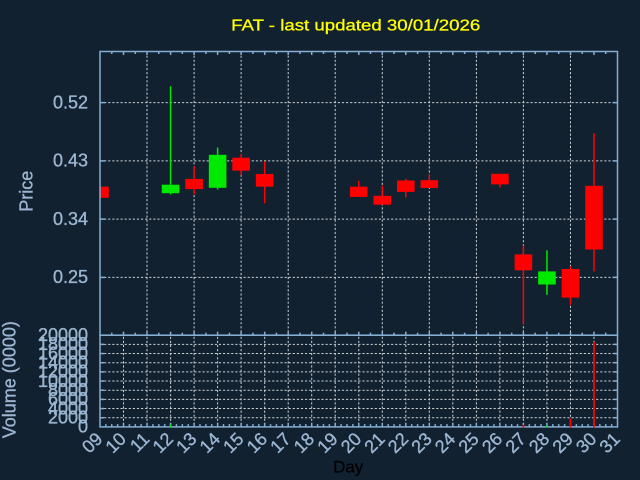 The image size is (640, 480). What do you see at coordinates (83, 427) in the screenshot?
I see `svg-text: 0` at bounding box center [83, 427].